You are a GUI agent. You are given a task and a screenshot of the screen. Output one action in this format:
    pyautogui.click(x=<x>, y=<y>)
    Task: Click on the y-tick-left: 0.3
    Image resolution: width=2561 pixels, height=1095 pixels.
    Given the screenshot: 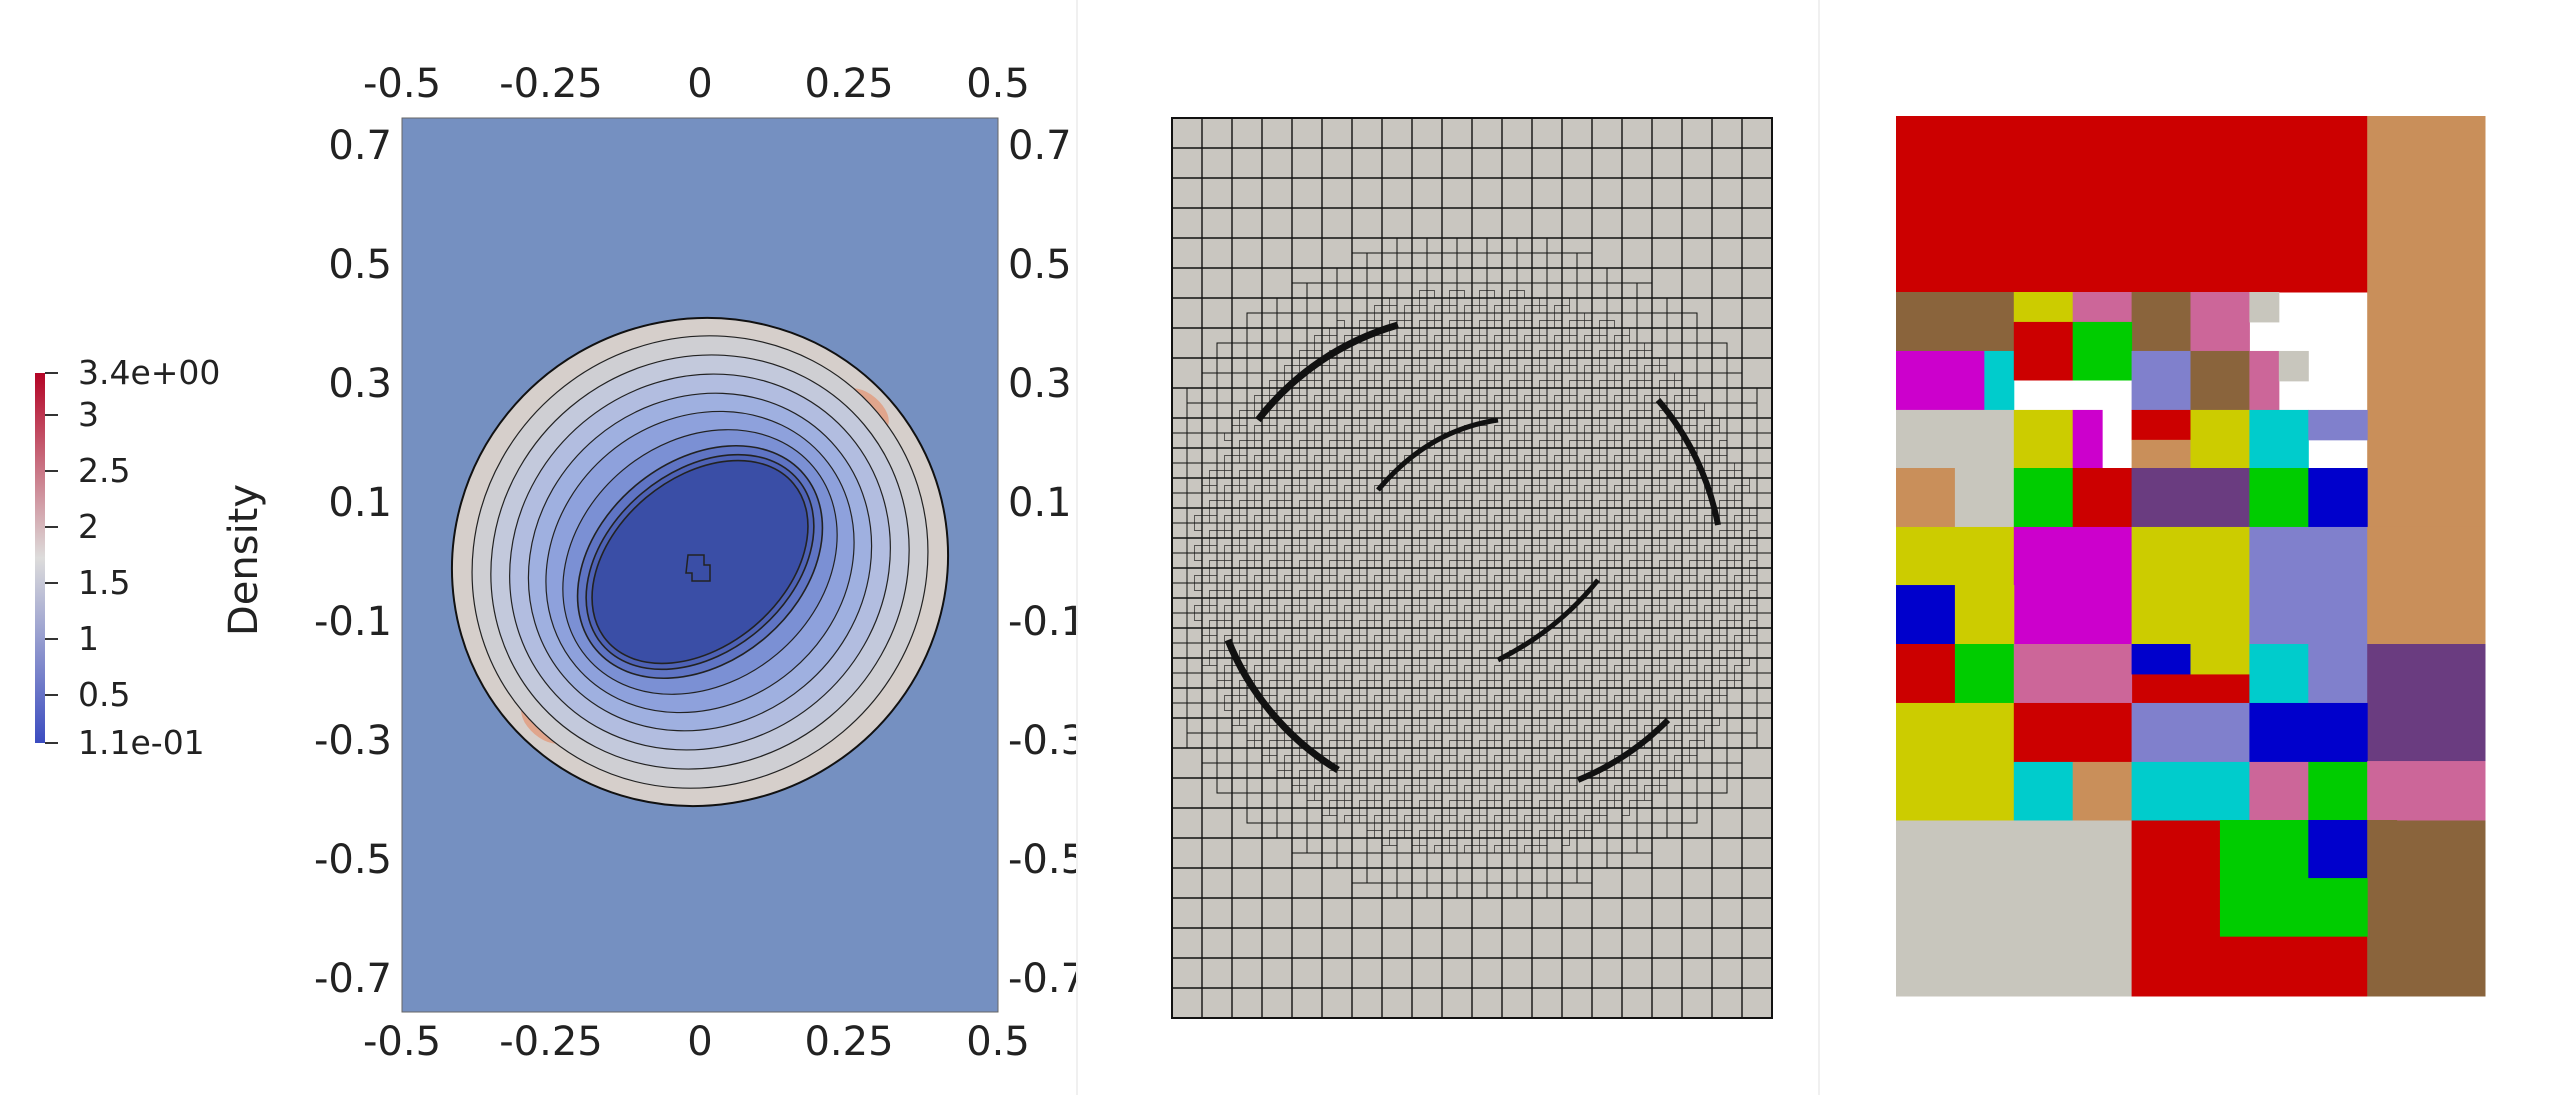 What is the action you would take?
    pyautogui.click(x=360, y=384)
    